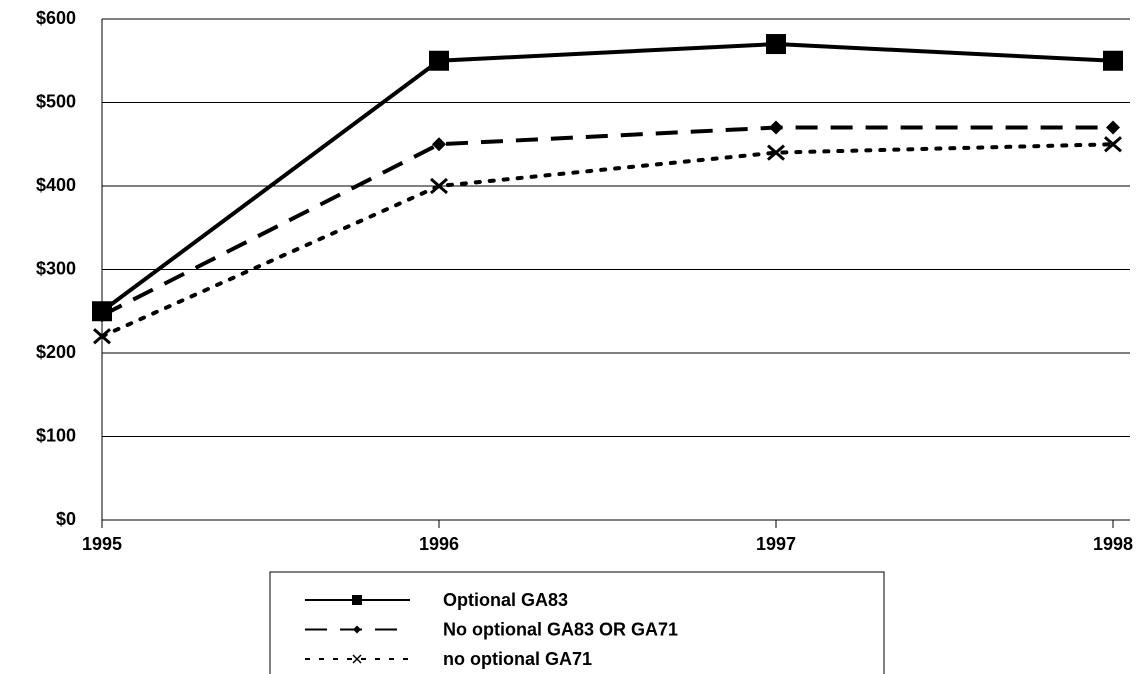  I want to click on legend-label: Optional GA83, so click(505, 600).